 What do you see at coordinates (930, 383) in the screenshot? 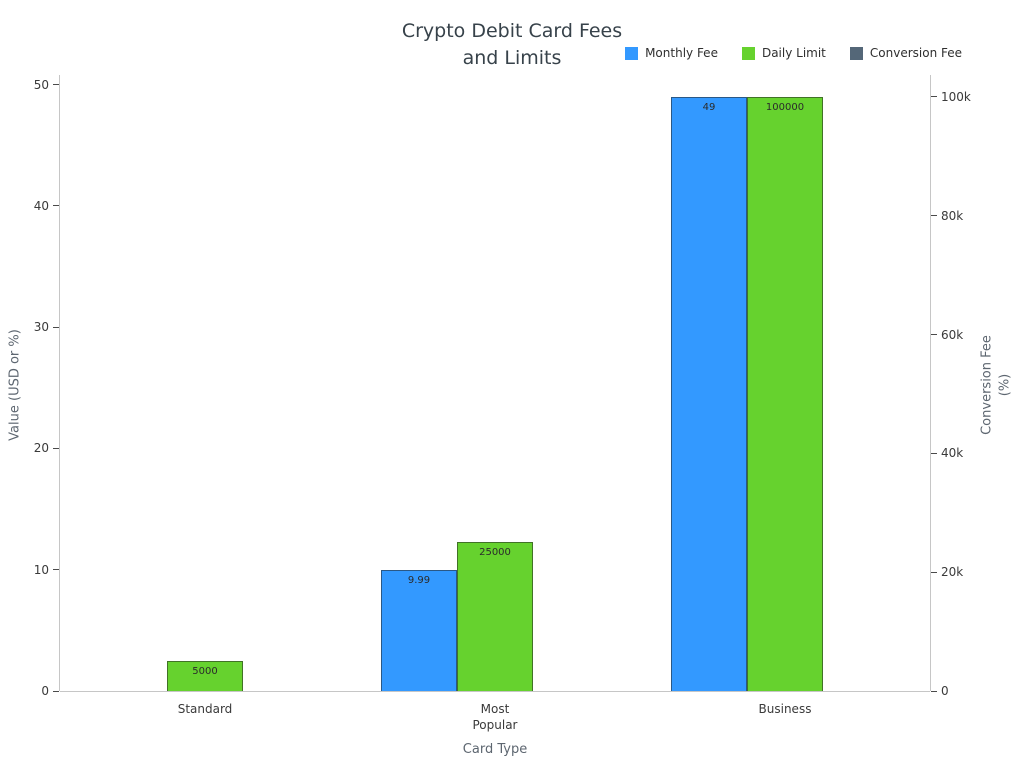
I see `right-axis-line` at bounding box center [930, 383].